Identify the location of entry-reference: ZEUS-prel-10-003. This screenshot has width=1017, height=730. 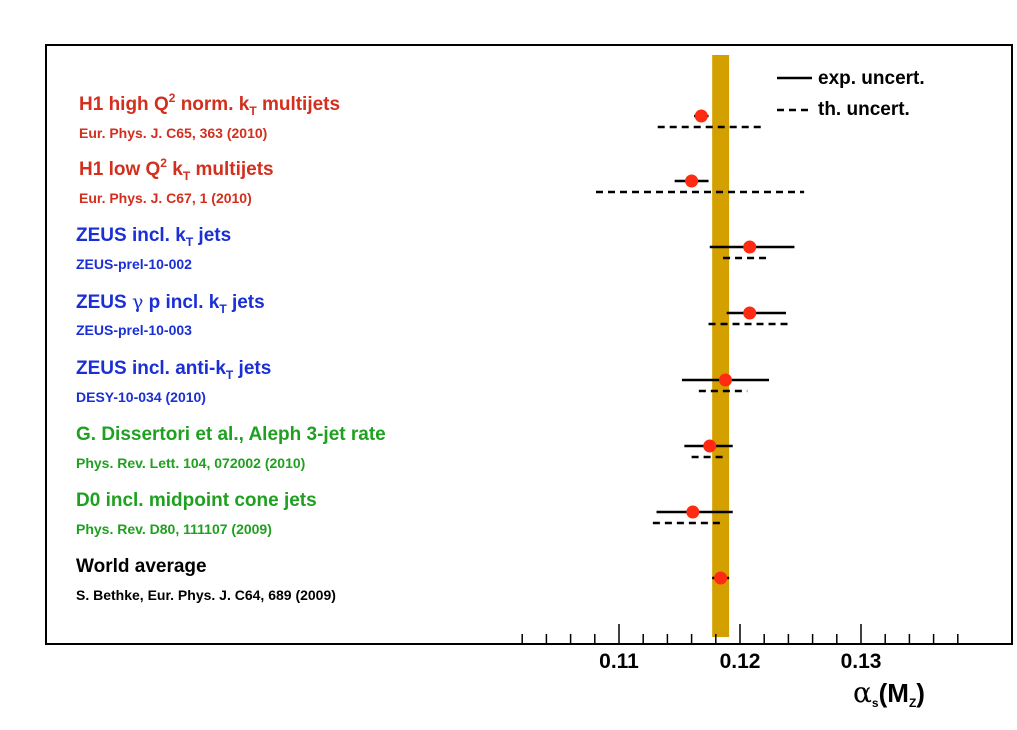
(134, 330).